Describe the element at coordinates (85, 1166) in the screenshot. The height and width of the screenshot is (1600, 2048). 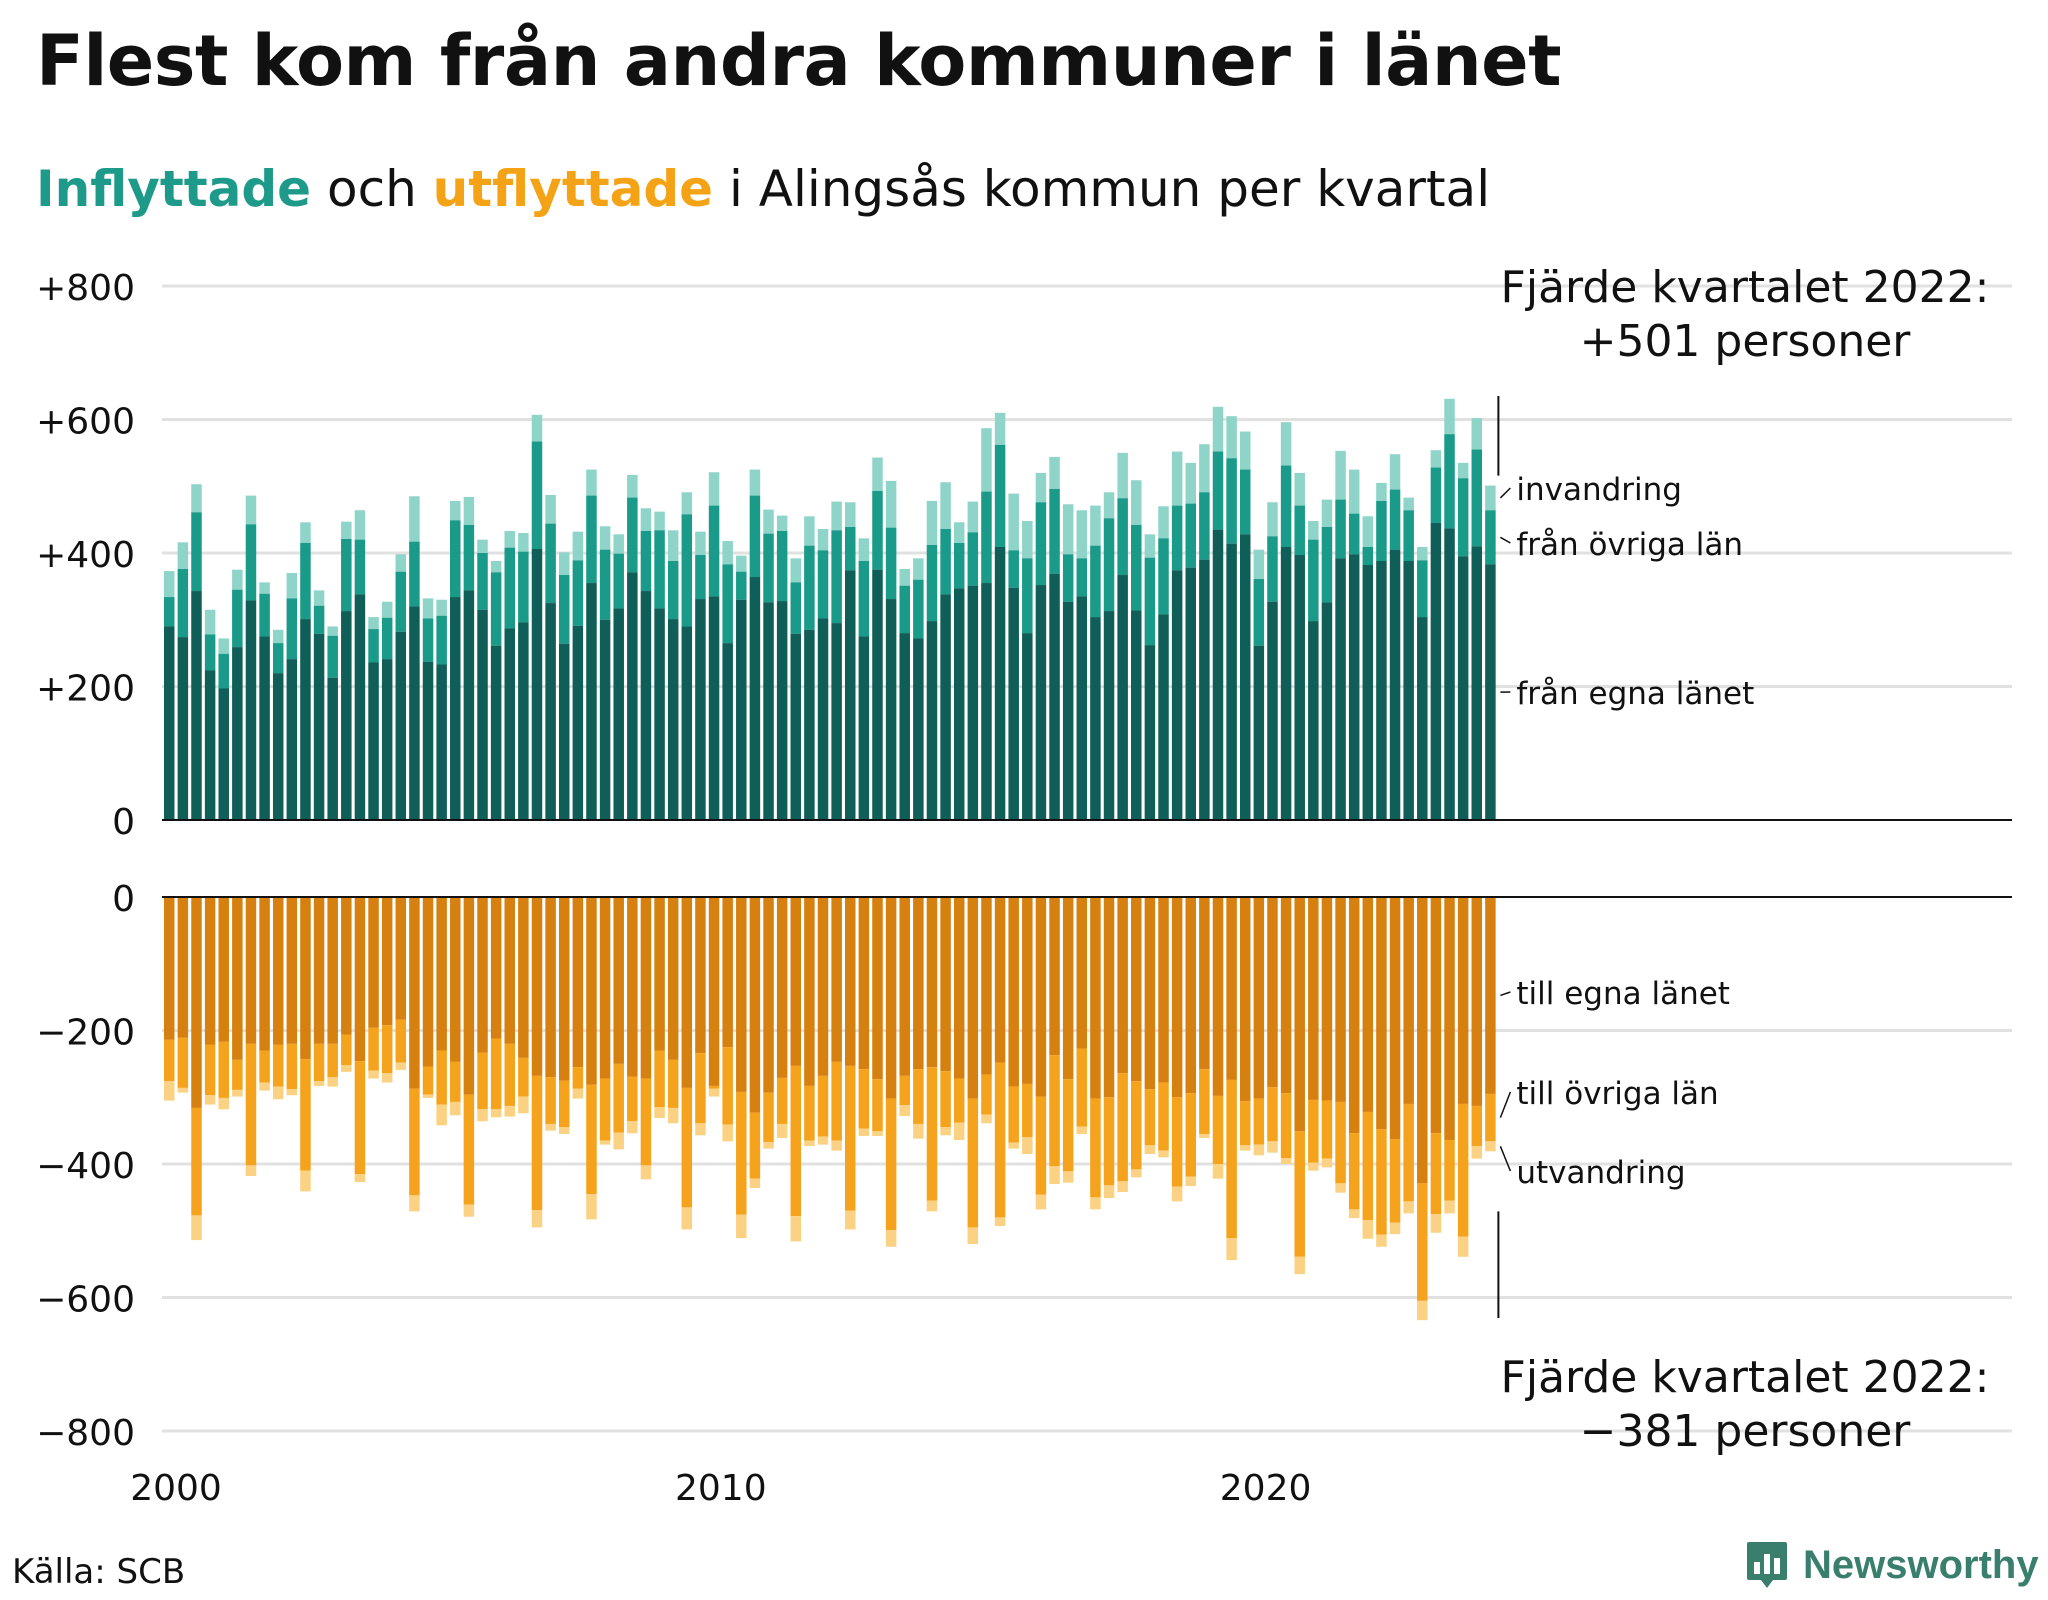
I see `y-tick-label-bottom: −400` at that location.